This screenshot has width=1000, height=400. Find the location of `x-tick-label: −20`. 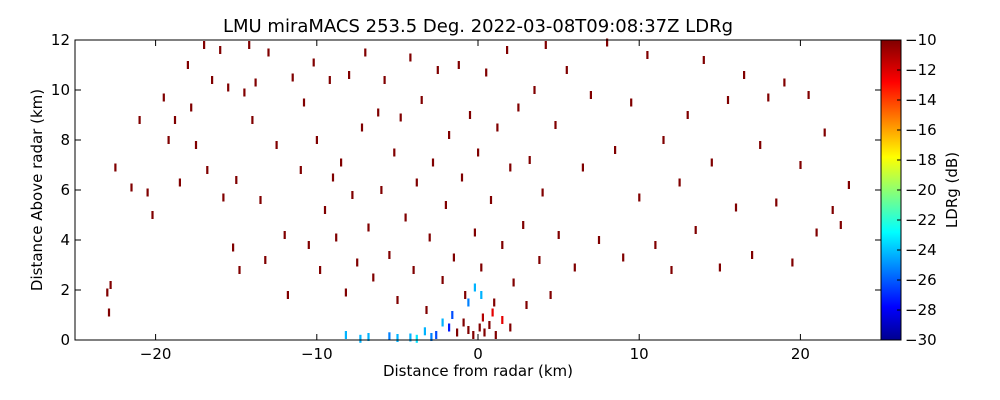

x-tick-label: −20 is located at coordinates (156, 354).